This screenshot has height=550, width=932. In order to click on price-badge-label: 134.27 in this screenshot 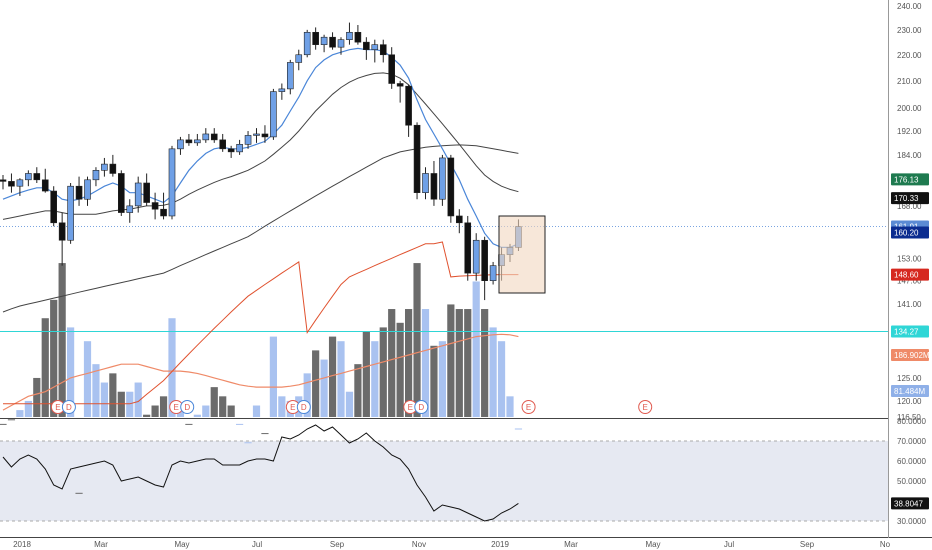, I will do `click(906, 331)`.